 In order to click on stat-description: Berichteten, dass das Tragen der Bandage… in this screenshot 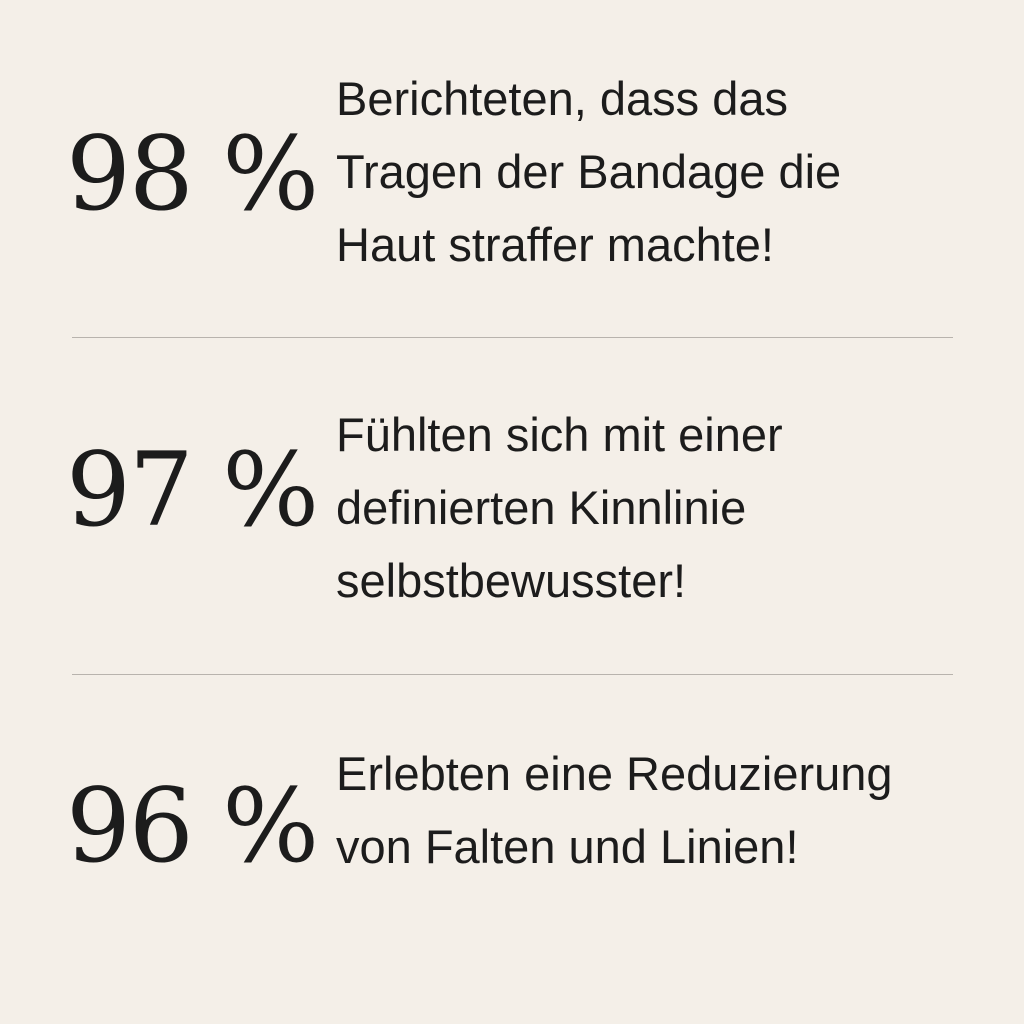, I will do `click(661, 171)`.